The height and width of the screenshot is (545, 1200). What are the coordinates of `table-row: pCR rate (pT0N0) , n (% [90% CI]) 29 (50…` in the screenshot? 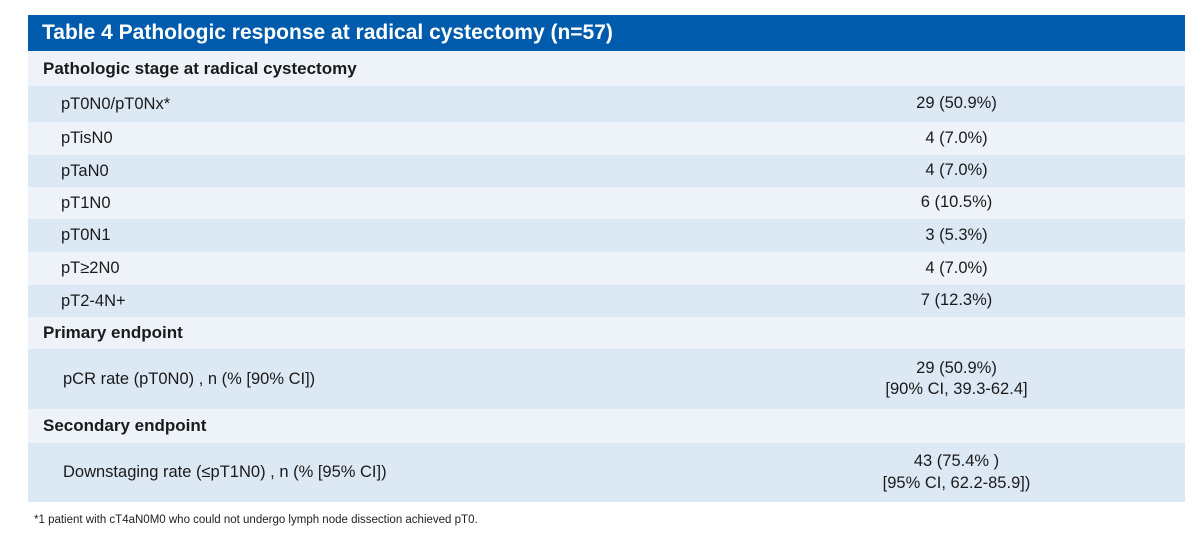 It's located at (606, 379).